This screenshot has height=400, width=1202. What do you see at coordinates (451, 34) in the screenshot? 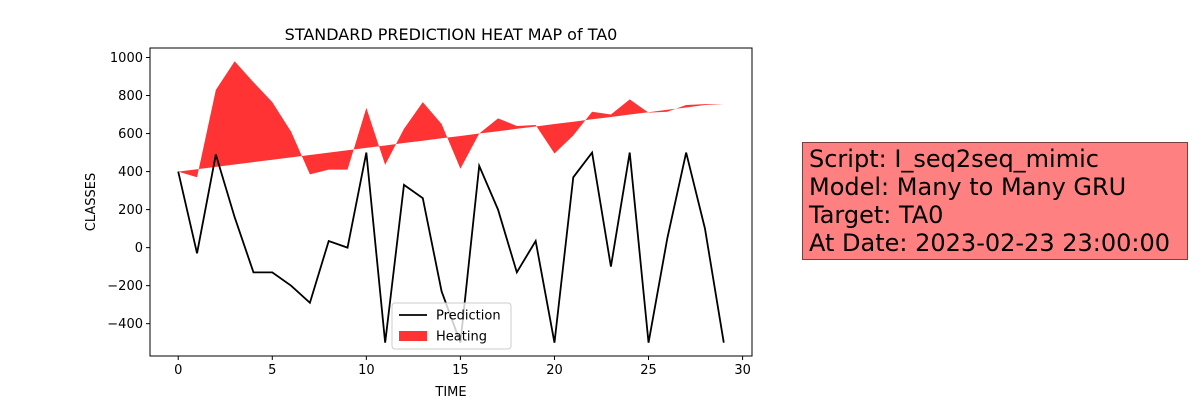
I see `chart-title: STANDARD PREDICTION HEAT MAP of TA0` at bounding box center [451, 34].